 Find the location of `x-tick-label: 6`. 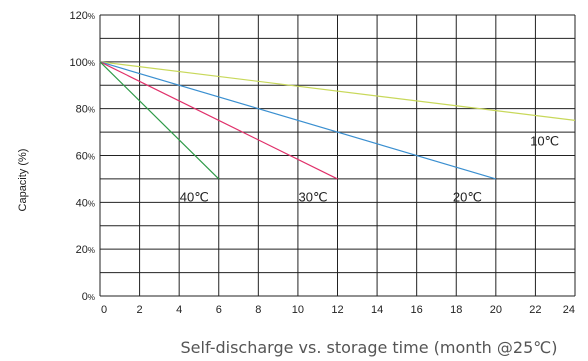

x-tick-label: 6 is located at coordinates (219, 310).